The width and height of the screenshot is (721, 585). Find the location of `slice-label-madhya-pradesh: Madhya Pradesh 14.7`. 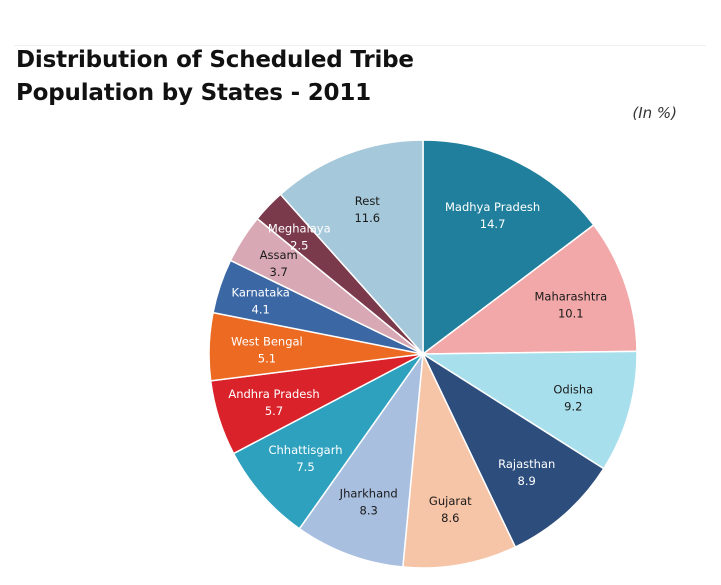

slice-label-madhya-pradesh: Madhya Pradesh 14.7 is located at coordinates (492, 215).